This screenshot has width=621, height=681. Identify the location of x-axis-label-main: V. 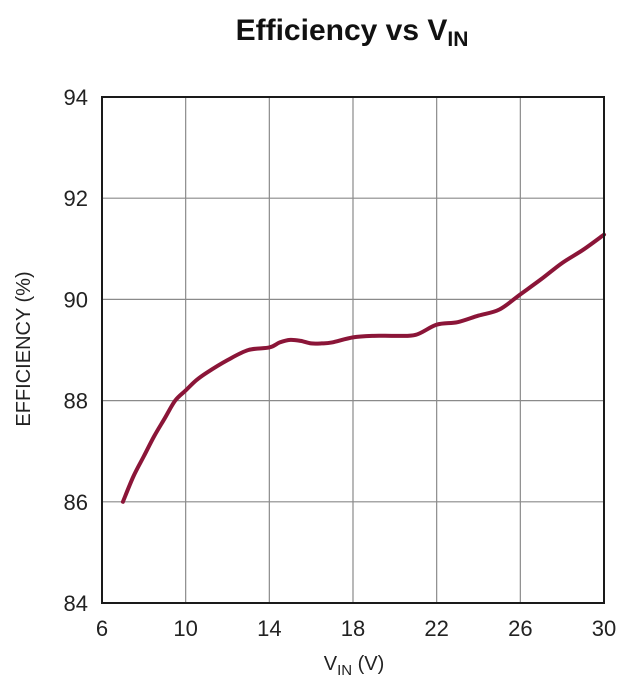
(331, 664).